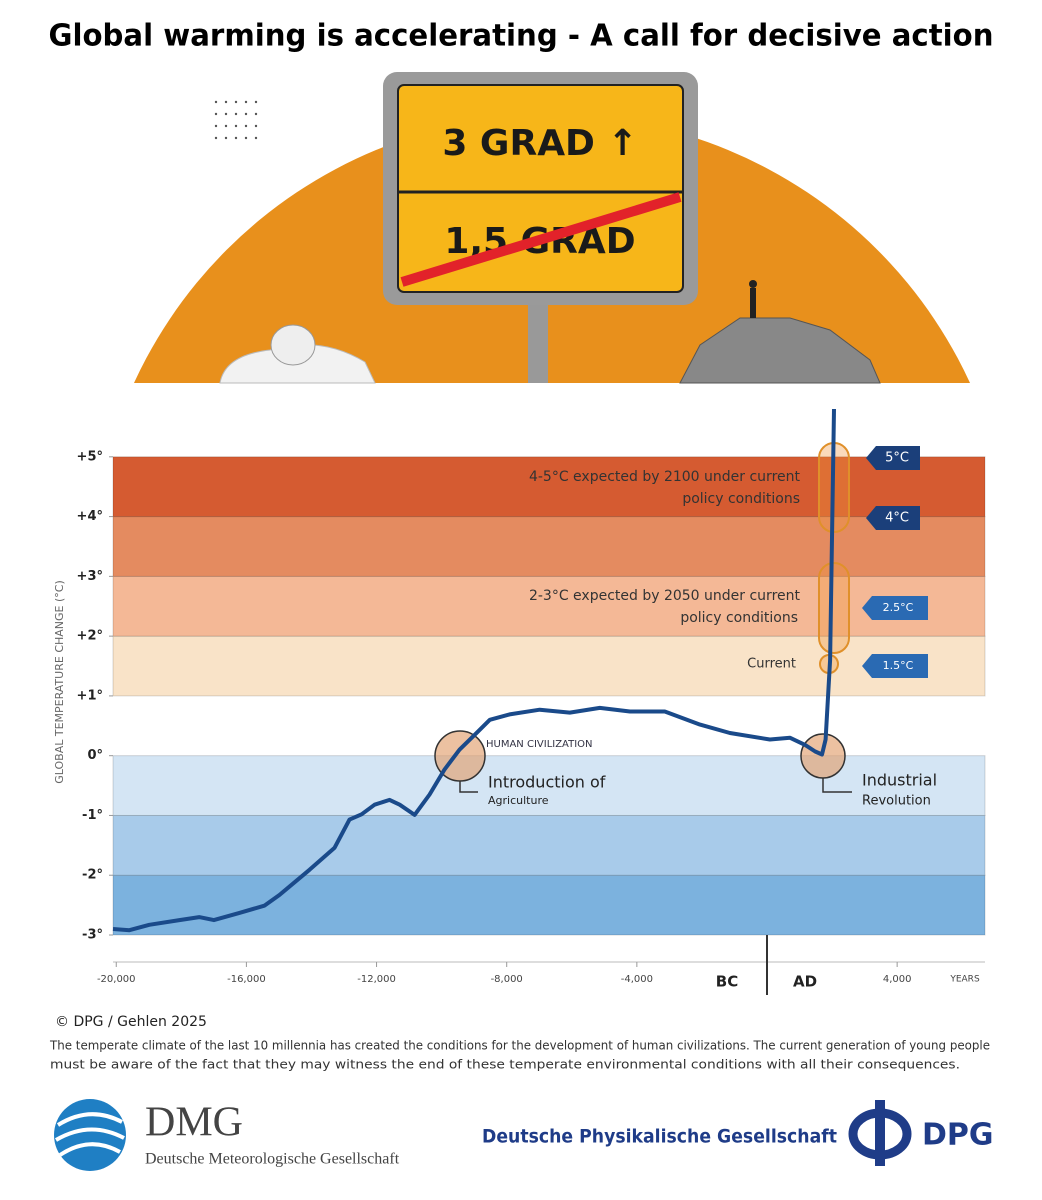  I want to click on strike-line, so click(541, 239).